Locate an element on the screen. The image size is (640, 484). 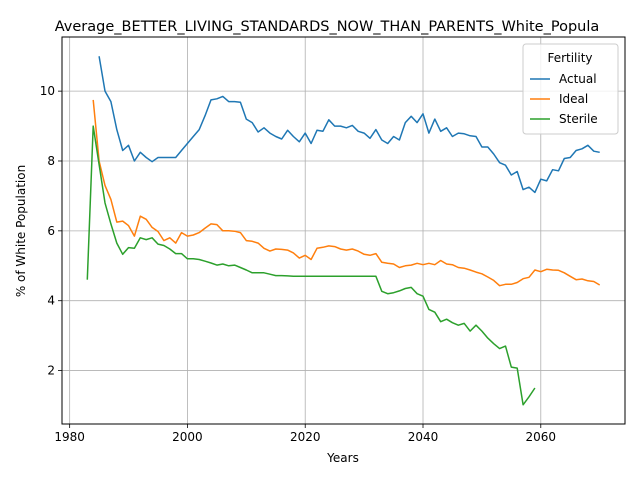
legend-label-sterile: Sterile is located at coordinates (578, 119).